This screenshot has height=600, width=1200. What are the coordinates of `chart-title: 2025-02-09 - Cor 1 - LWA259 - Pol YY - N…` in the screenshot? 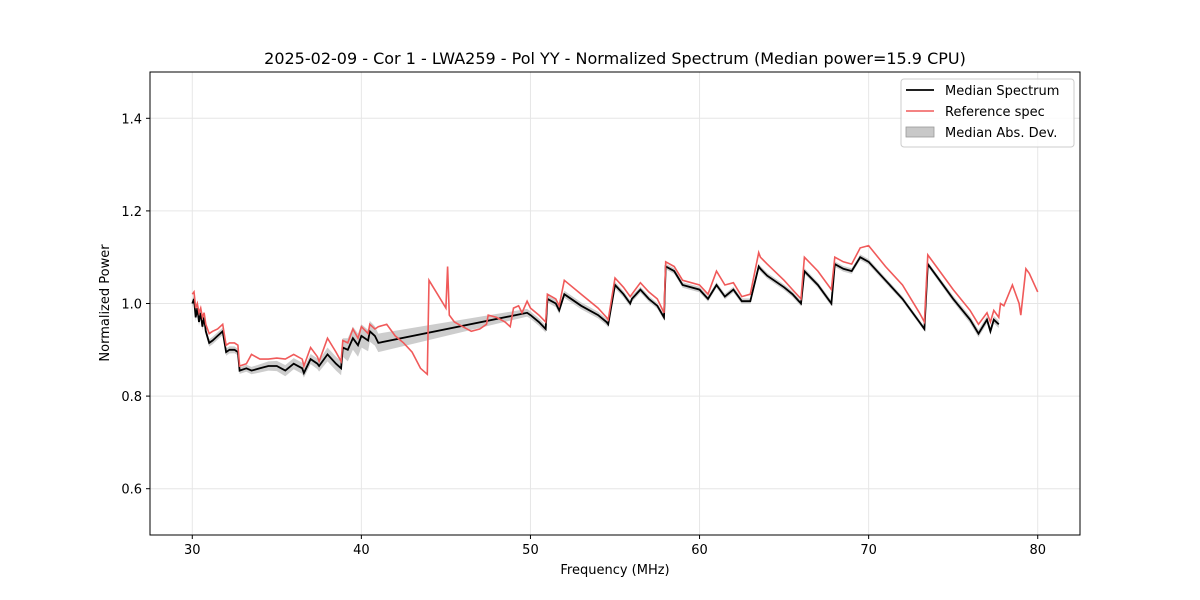 It's located at (615, 58).